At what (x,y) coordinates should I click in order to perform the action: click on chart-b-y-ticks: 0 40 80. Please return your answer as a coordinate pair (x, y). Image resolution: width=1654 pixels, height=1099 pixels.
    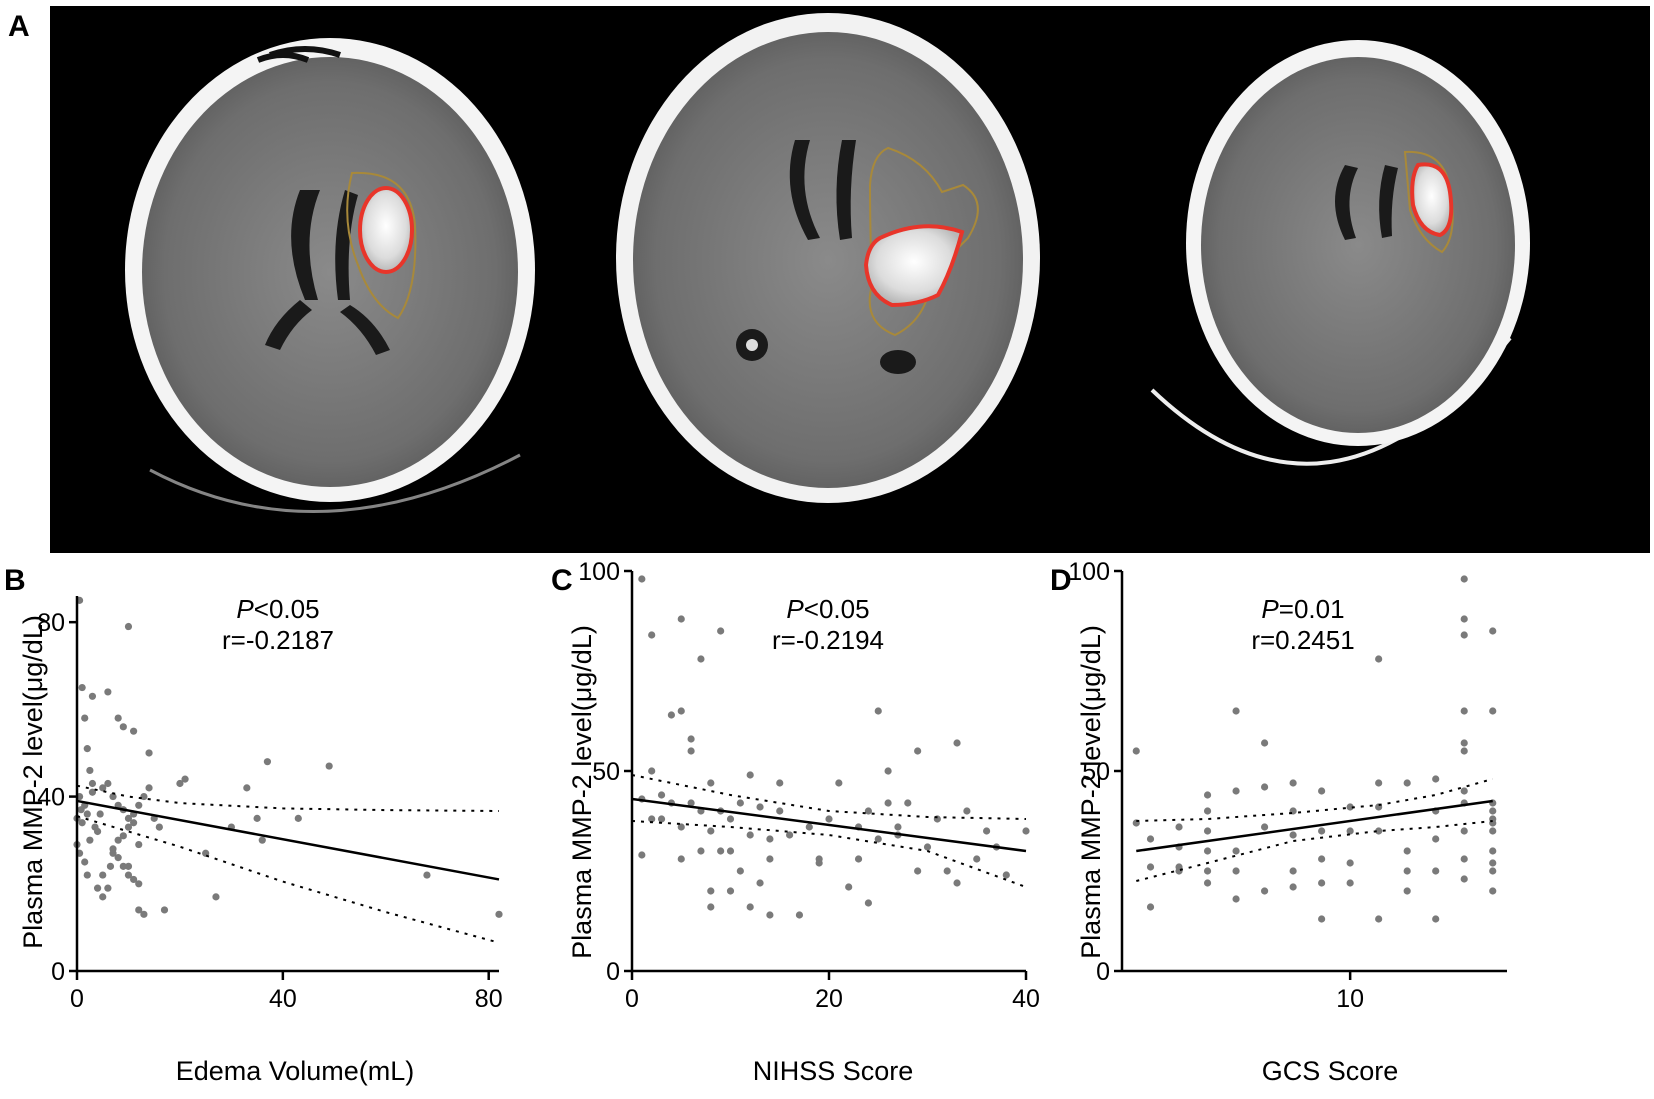
    Looking at the image, I should click on (57, 797).